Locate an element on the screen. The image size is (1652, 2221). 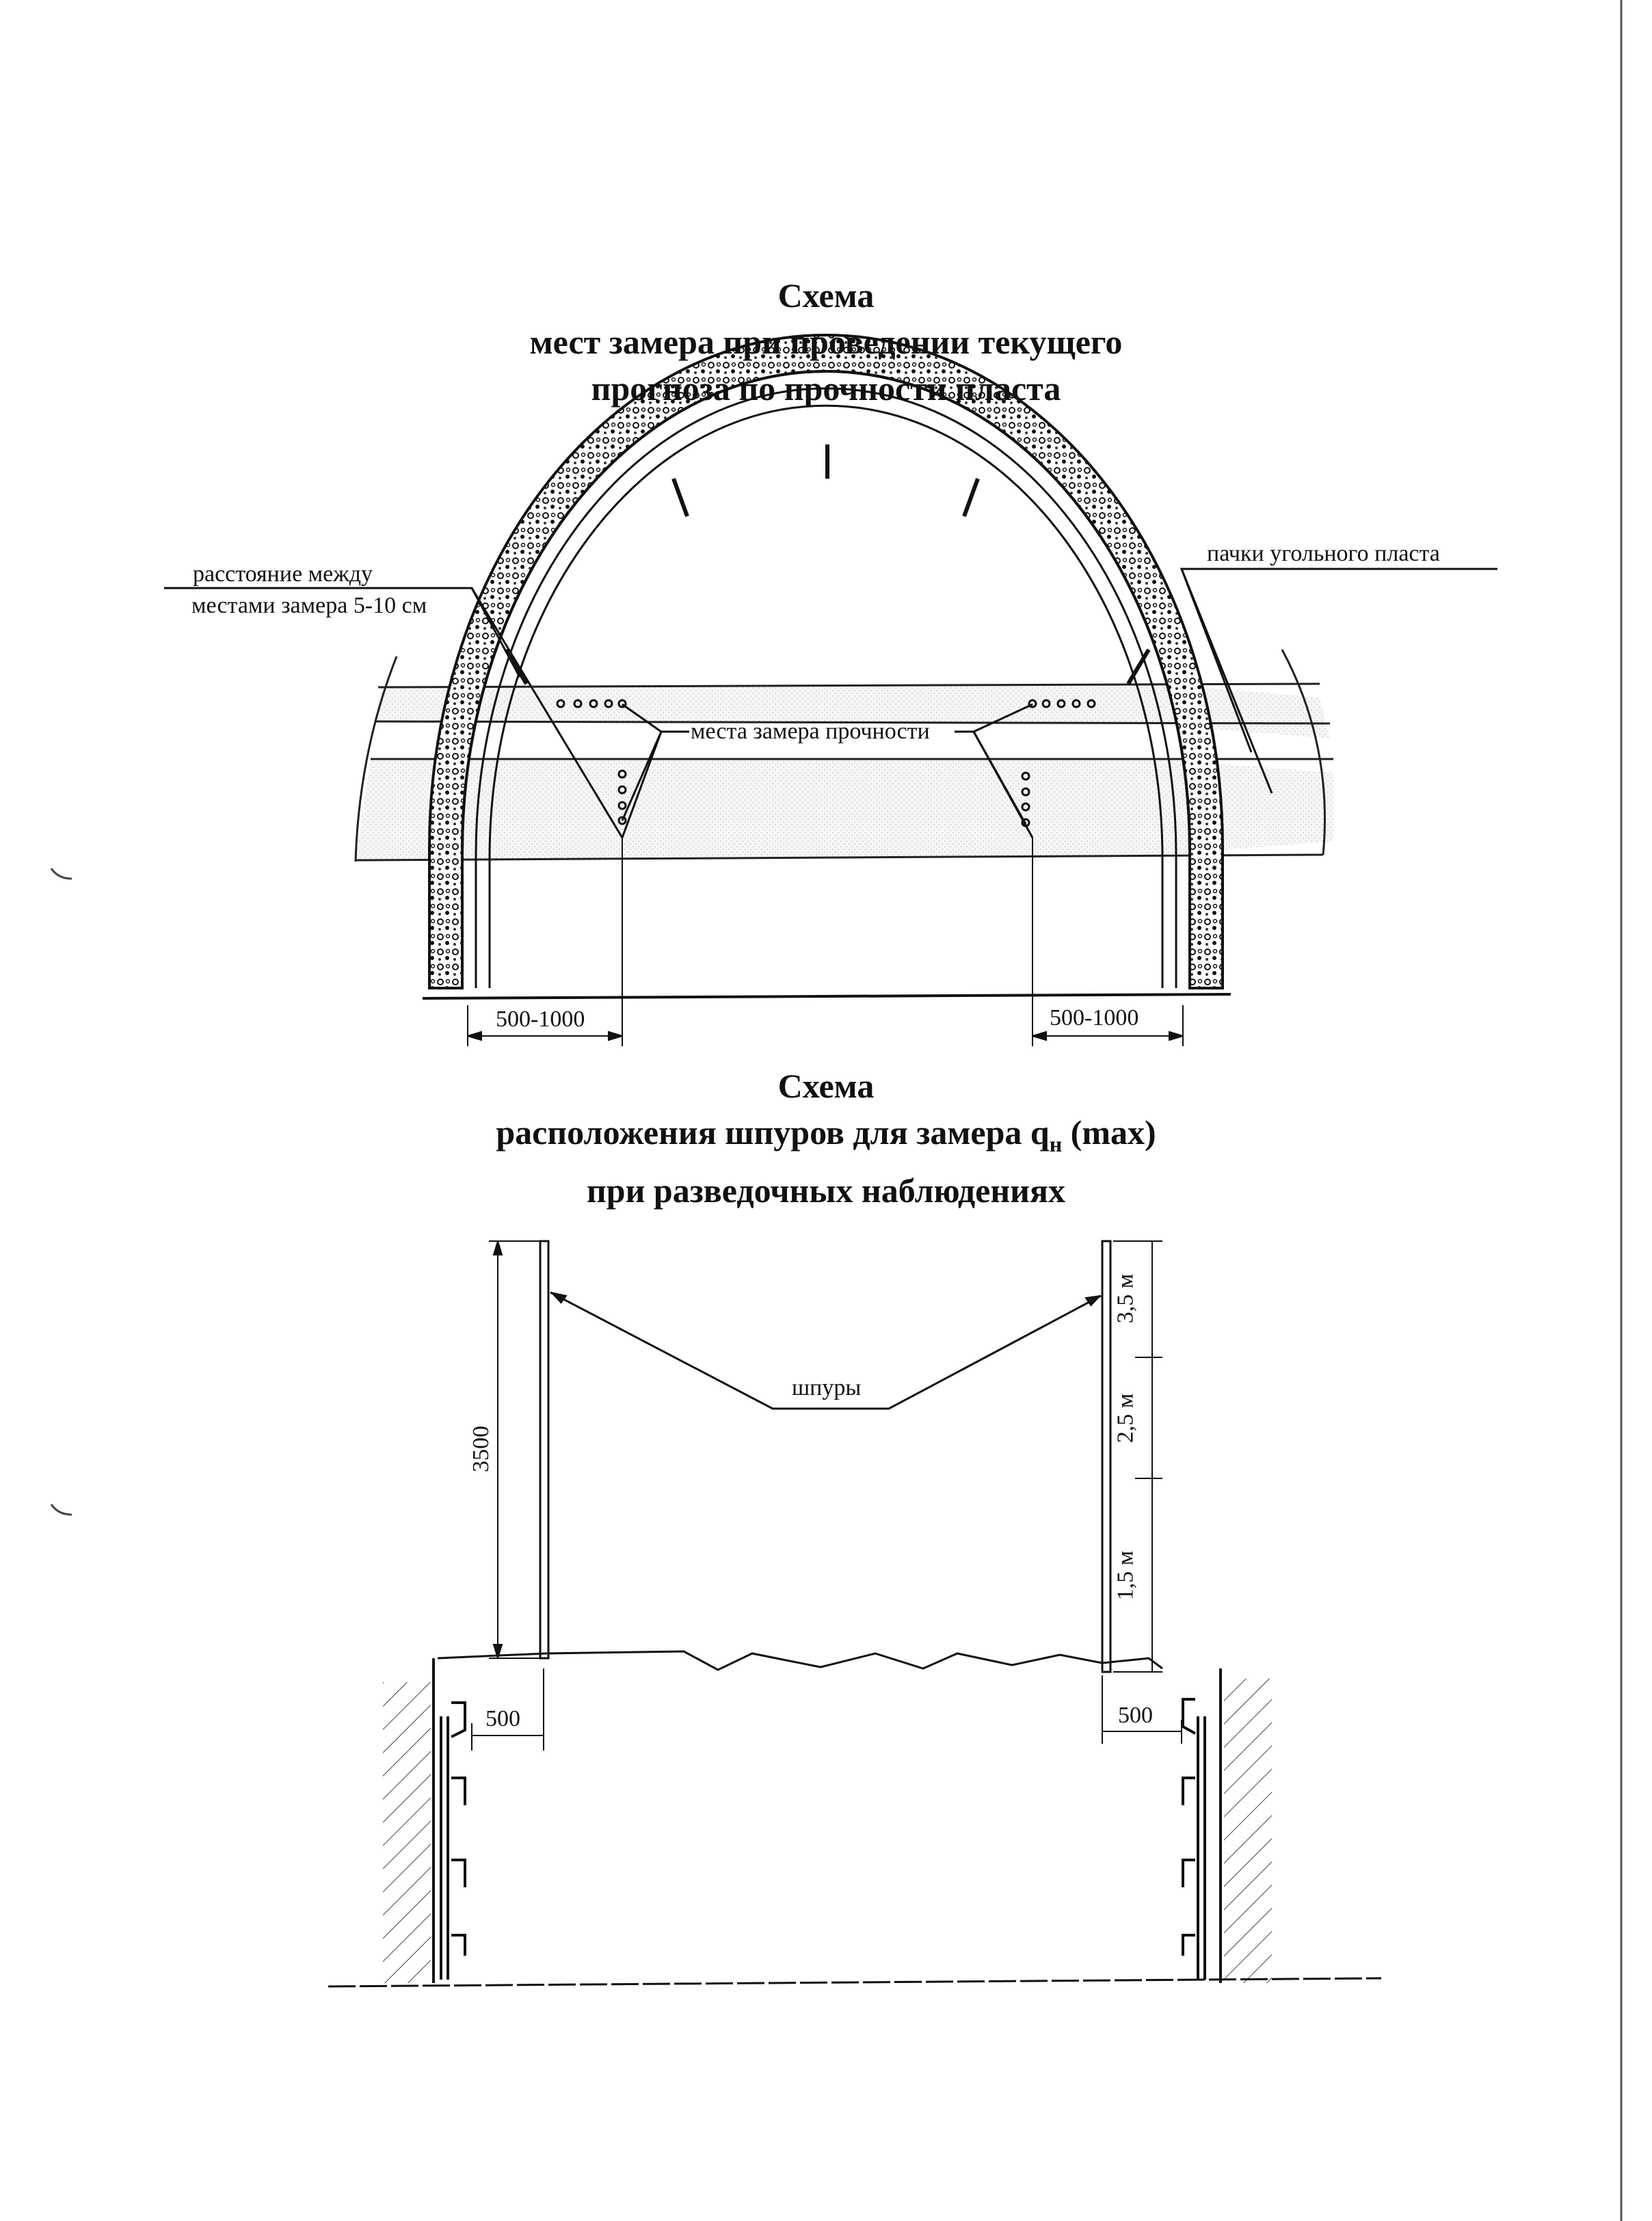
measure-points-label: места замера прочности is located at coordinates (810, 732).